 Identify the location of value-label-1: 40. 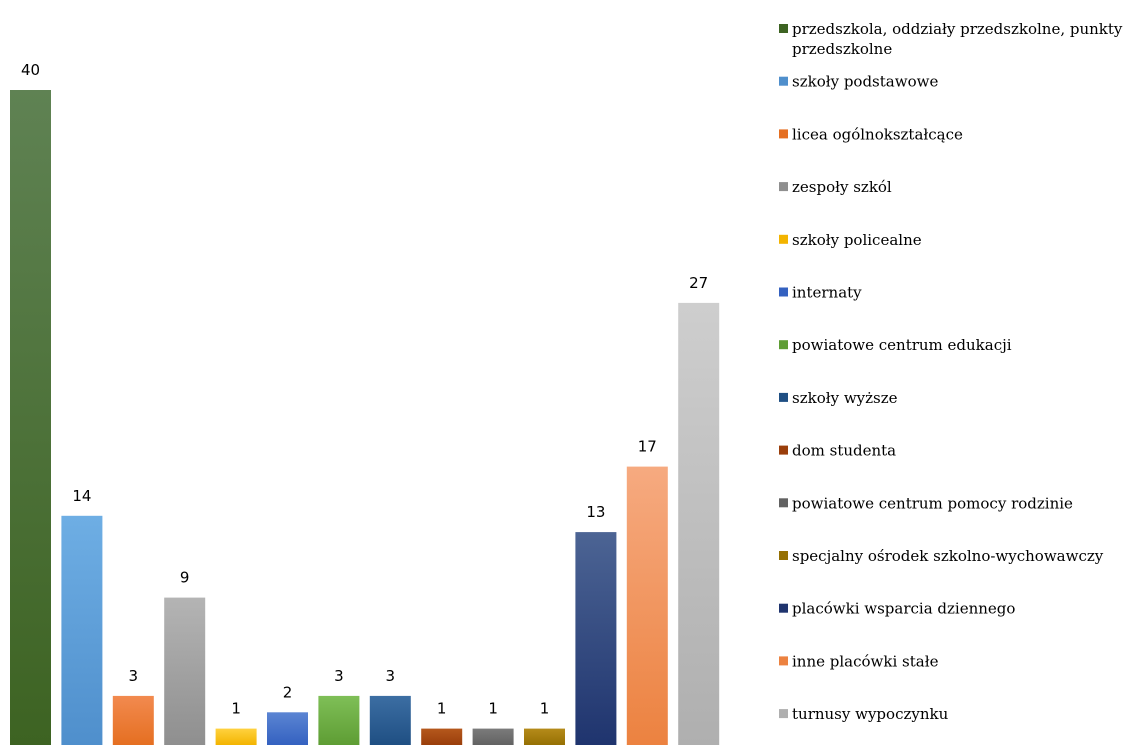
(30, 70).